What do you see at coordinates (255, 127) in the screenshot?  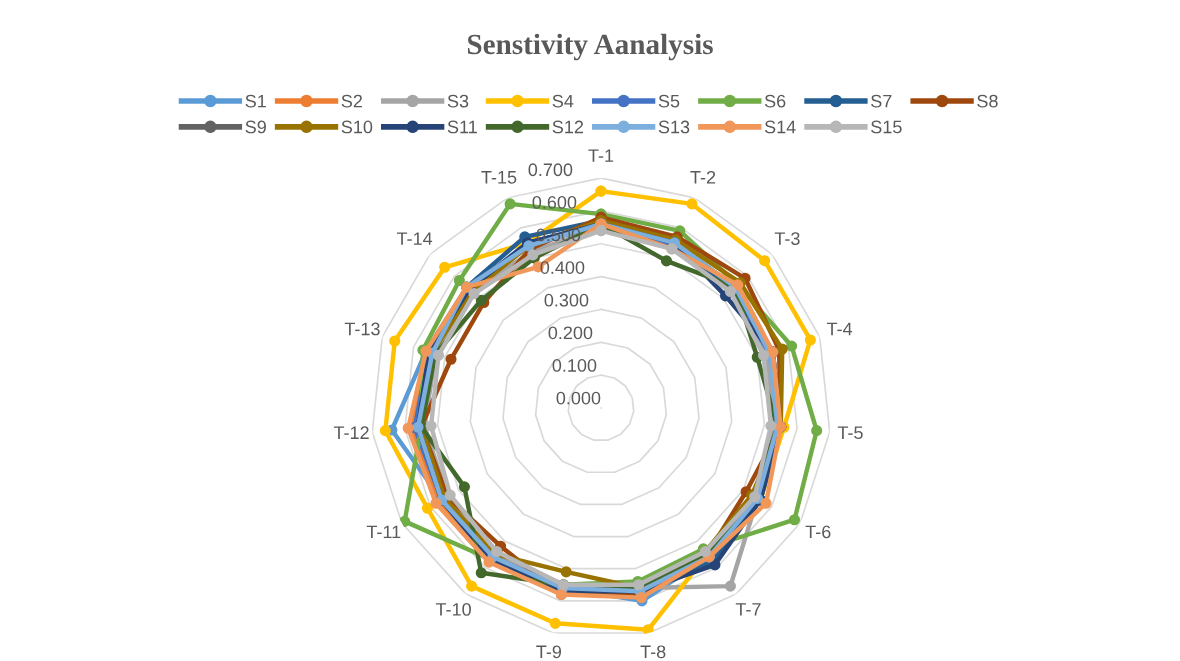 I see `legend-label: S9` at bounding box center [255, 127].